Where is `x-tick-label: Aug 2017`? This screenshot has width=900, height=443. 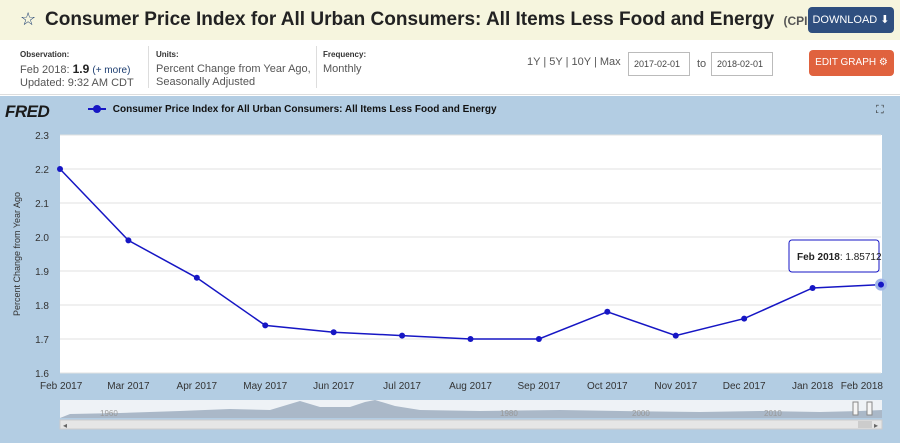 x-tick-label: Aug 2017 is located at coordinates (470, 386).